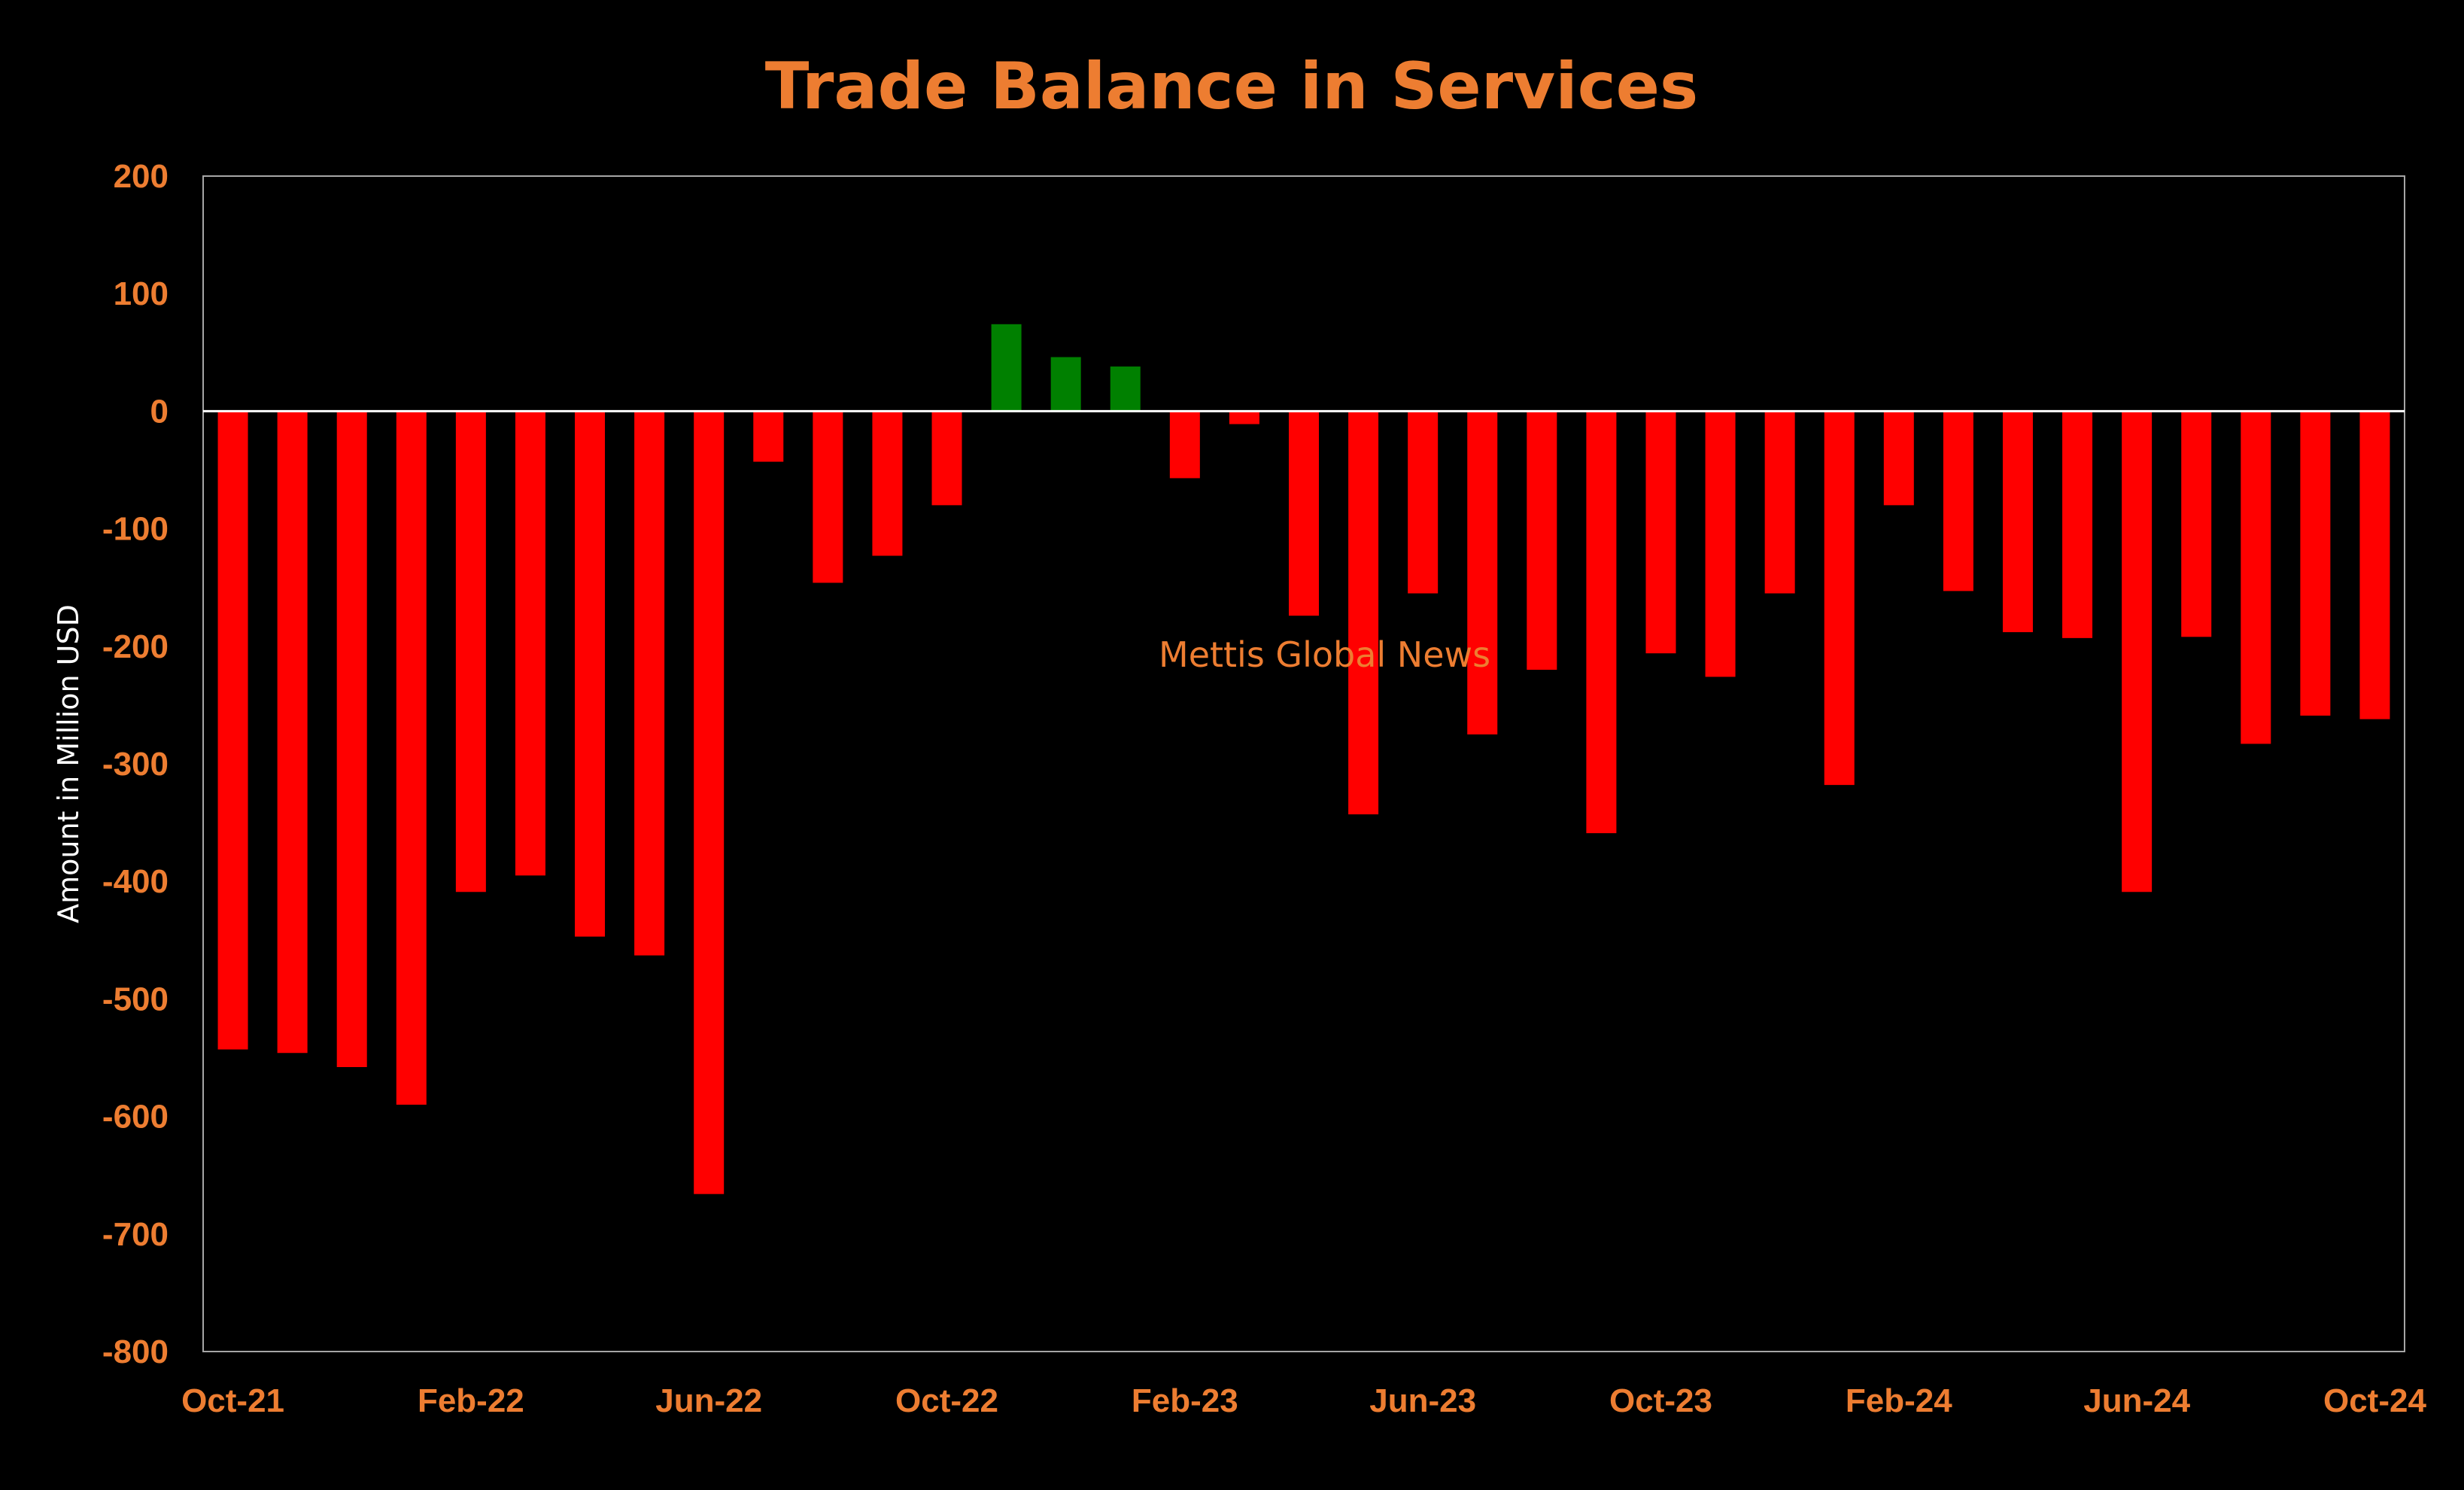  I want to click on x-tick-label: Feb-22, so click(471, 1400).